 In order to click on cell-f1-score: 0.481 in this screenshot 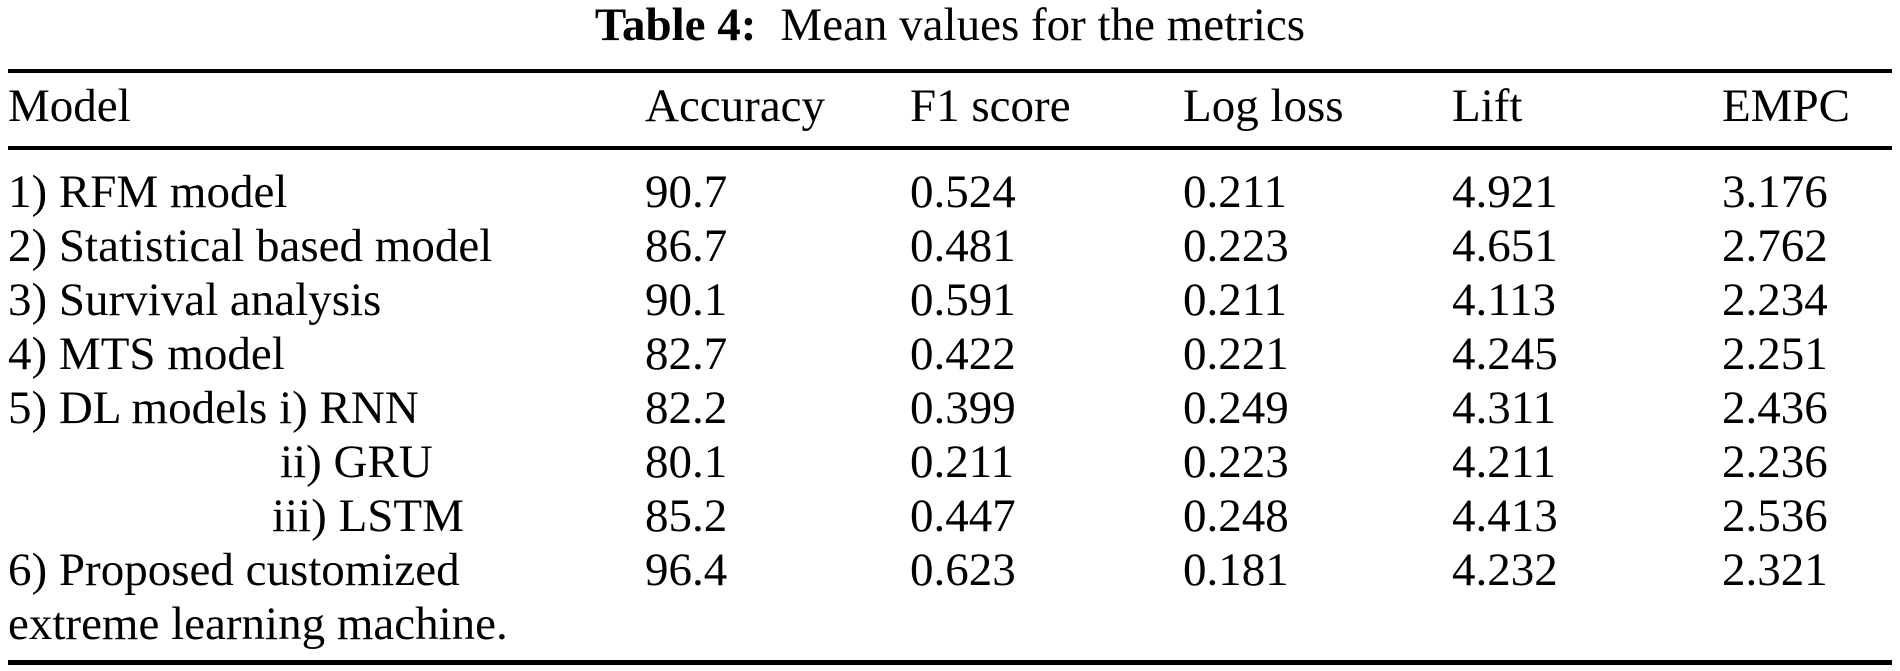, I will do `click(963, 246)`.